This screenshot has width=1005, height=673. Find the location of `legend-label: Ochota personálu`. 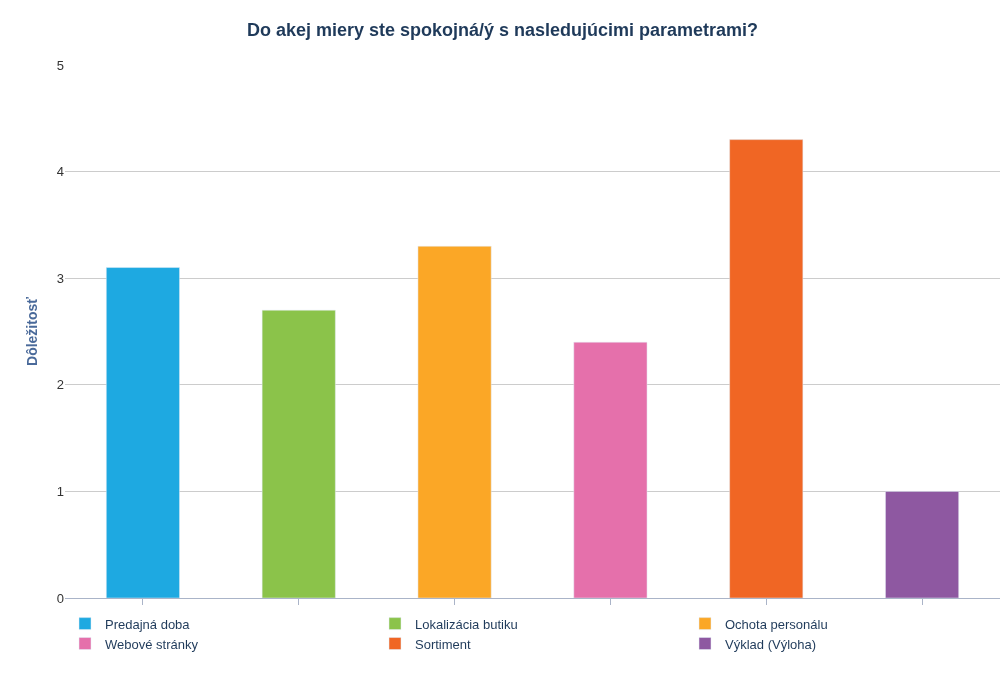

legend-label: Ochota personálu is located at coordinates (776, 624).